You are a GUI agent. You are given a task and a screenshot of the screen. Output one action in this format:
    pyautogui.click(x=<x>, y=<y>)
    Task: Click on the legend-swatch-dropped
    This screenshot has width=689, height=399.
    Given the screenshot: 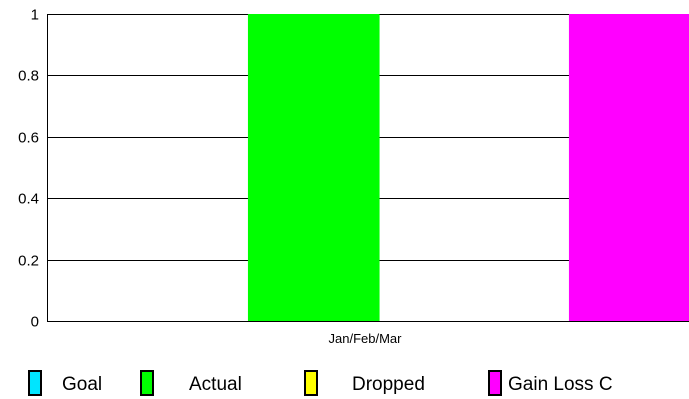 What is the action you would take?
    pyautogui.click(x=311, y=383)
    